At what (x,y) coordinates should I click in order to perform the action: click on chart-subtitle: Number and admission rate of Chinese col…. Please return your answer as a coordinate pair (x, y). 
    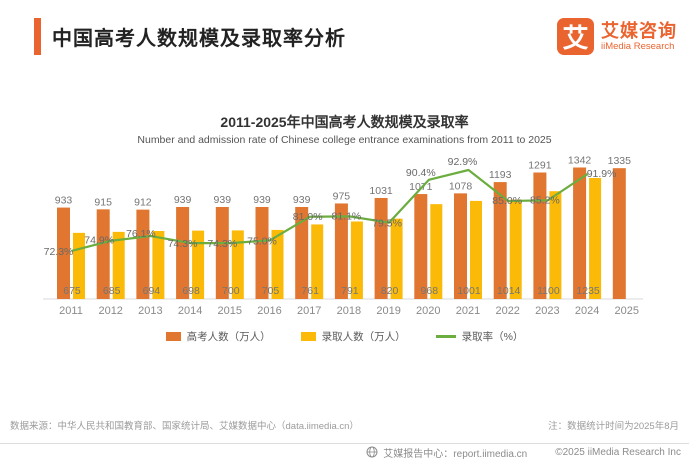
    Looking at the image, I should click on (344, 140).